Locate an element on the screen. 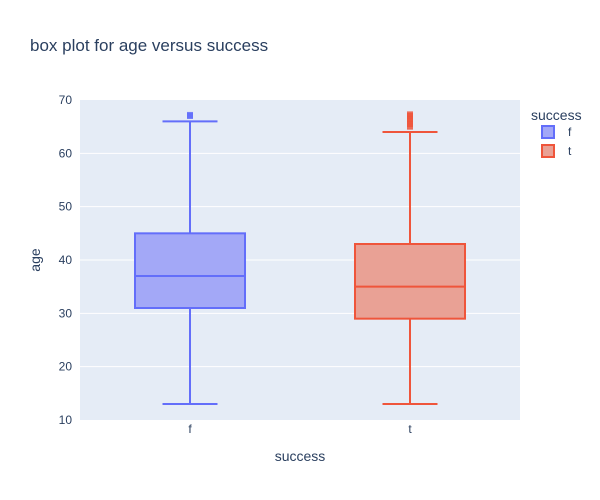 This screenshot has width=600, height=500. y-tick-label: 20 is located at coordinates (66, 367).